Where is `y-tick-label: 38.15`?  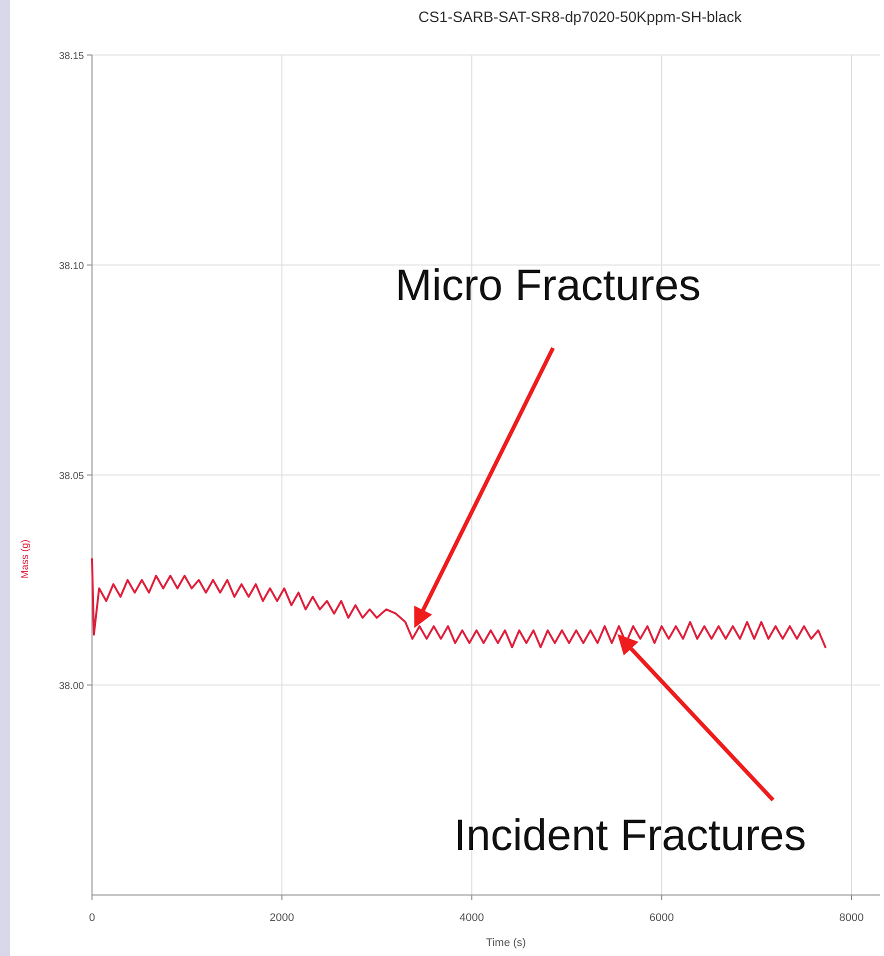 y-tick-label: 38.15 is located at coordinates (71, 56).